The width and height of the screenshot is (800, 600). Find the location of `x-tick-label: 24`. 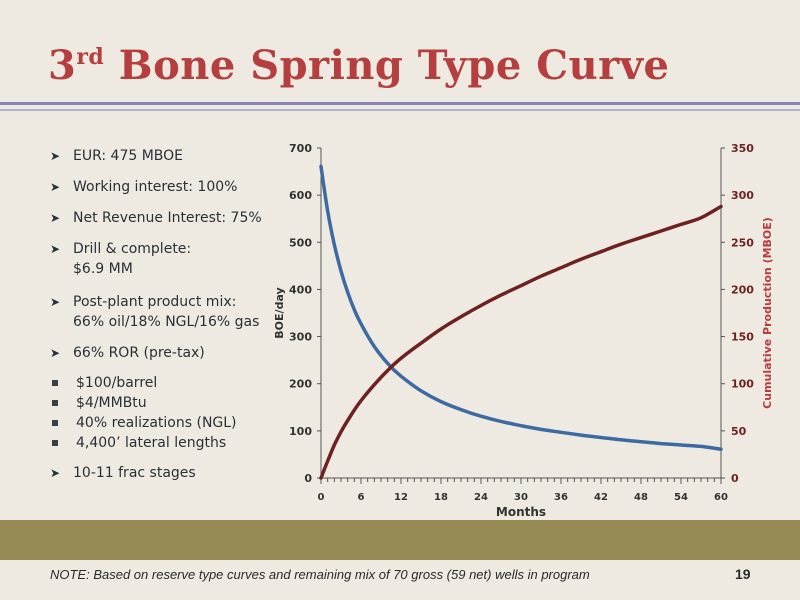

x-tick-label: 24 is located at coordinates (481, 497).